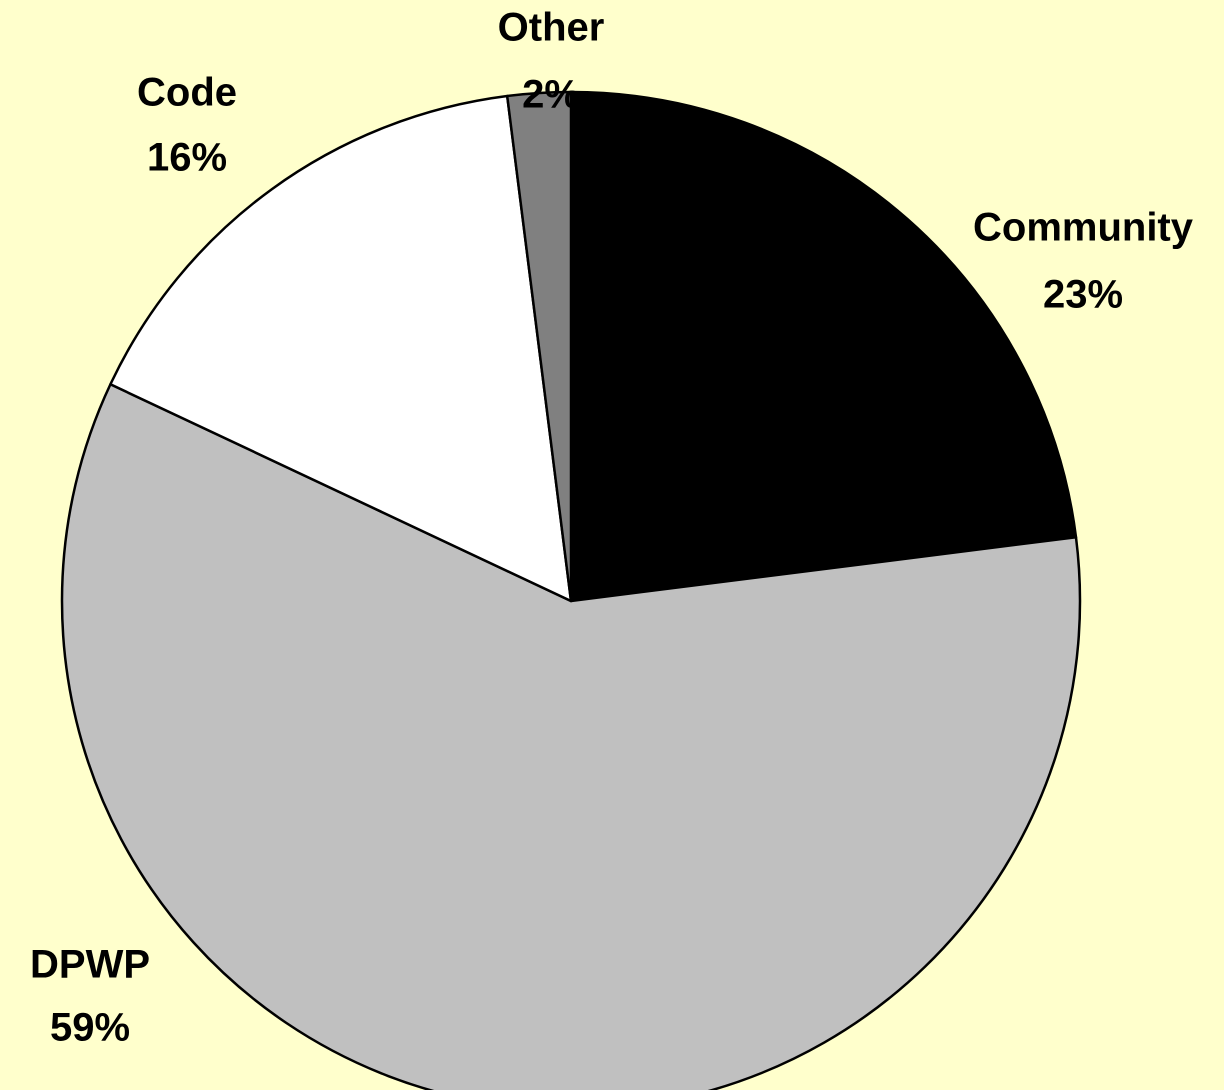  What do you see at coordinates (187, 93) in the screenshot?
I see `slice-label: Code` at bounding box center [187, 93].